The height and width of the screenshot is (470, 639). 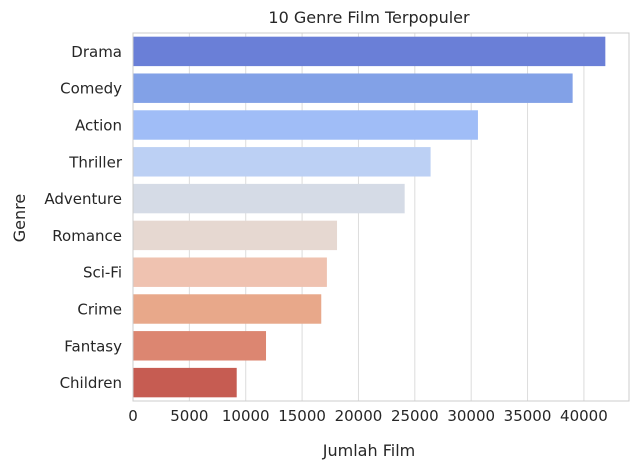 I want to click on x-tick-label: 20000, so click(x=359, y=416).